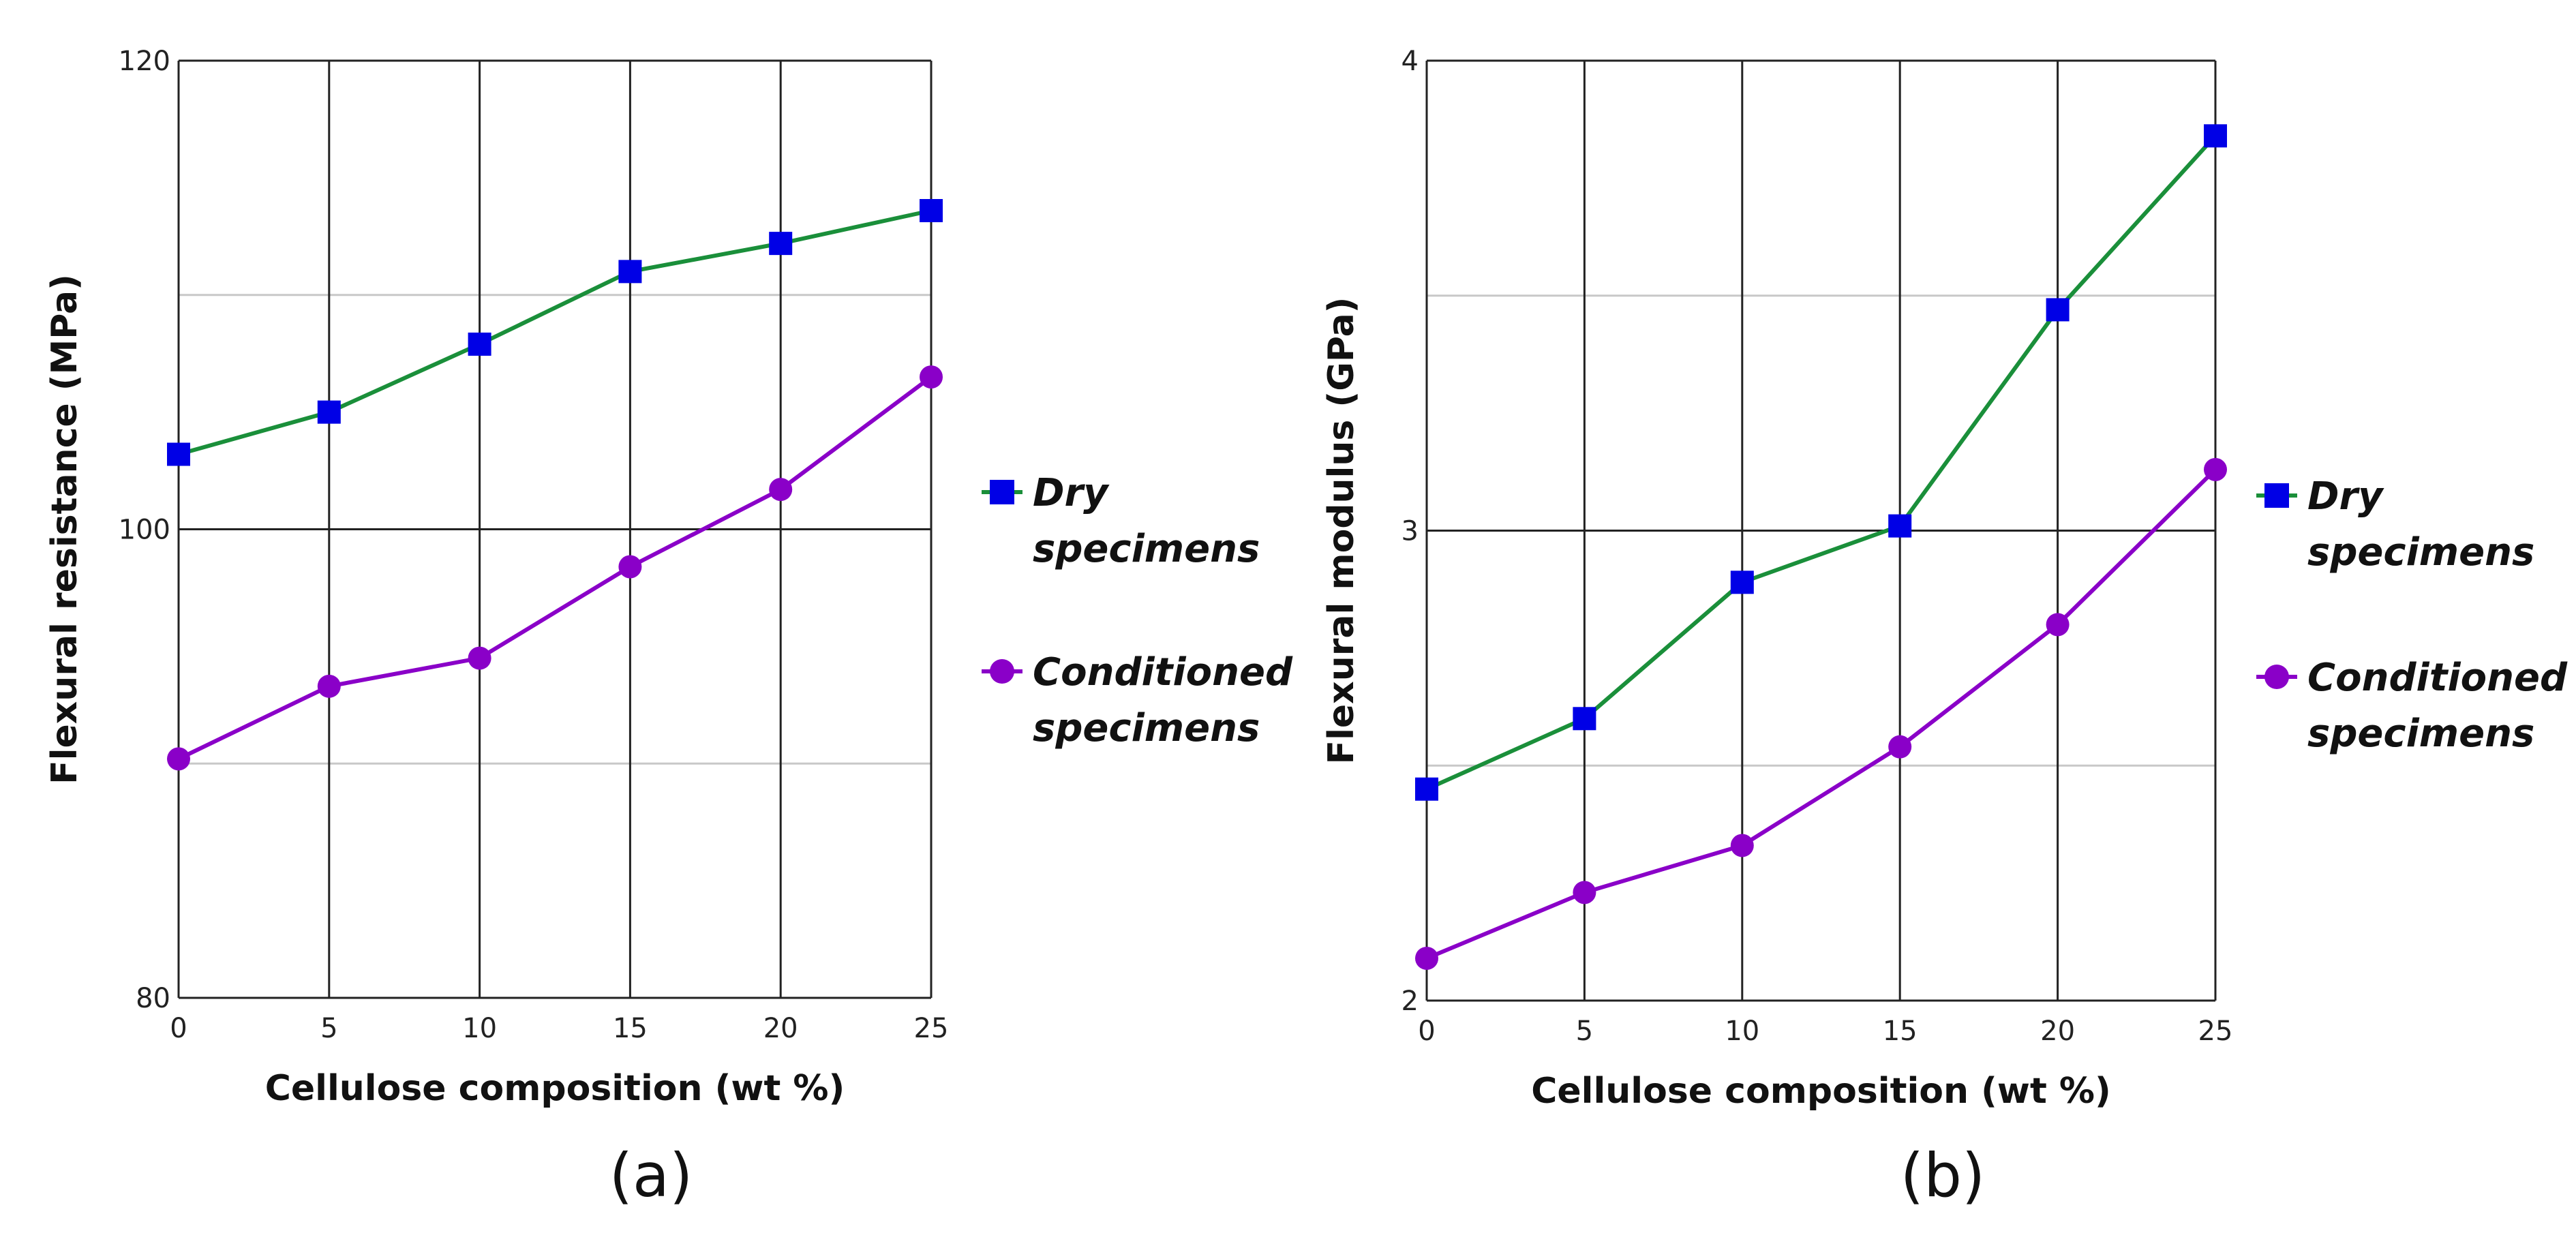 The image size is (2576, 1248). I want to click on legend-marker-a-conditioned, so click(1002, 671).